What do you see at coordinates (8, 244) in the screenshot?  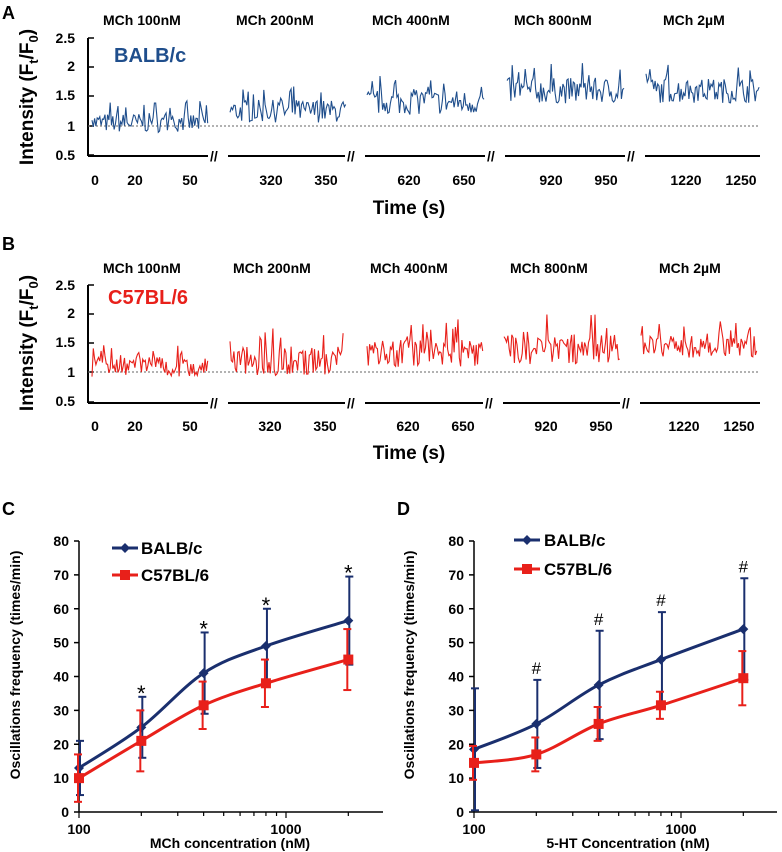 I see `panel-label-b: B` at bounding box center [8, 244].